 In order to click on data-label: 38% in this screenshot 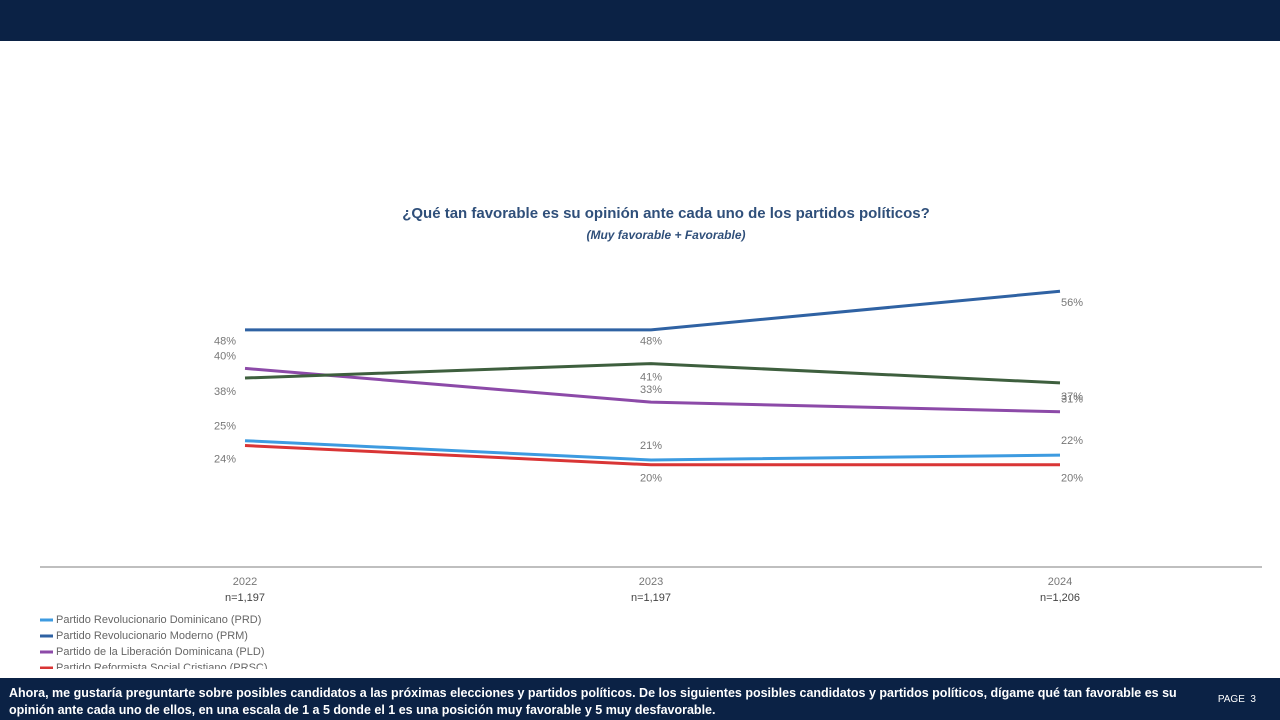, I will do `click(225, 392)`.